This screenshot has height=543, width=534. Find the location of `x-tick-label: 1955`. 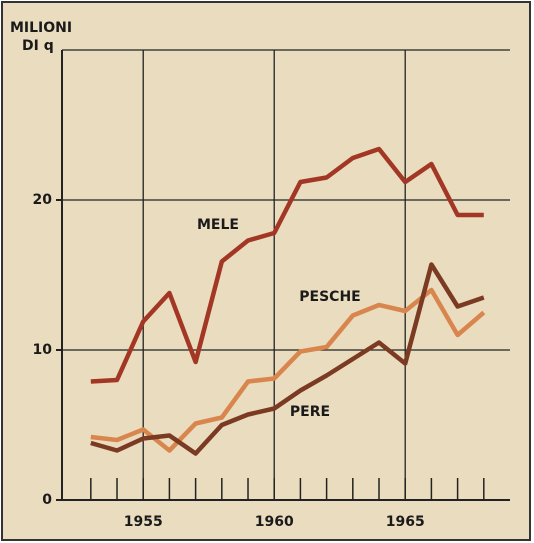

x-tick-label: 1955 is located at coordinates (143, 522).